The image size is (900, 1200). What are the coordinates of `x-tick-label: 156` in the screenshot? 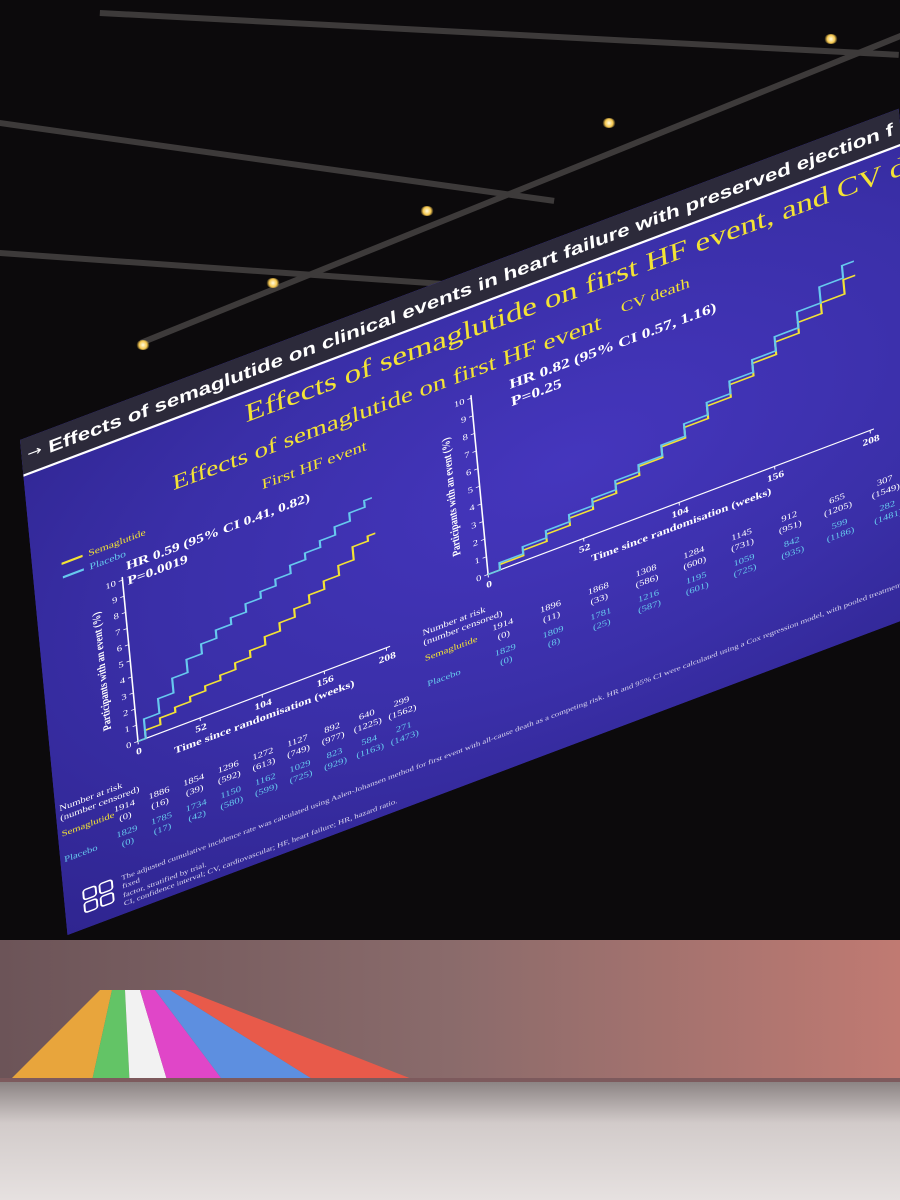 It's located at (776, 476).